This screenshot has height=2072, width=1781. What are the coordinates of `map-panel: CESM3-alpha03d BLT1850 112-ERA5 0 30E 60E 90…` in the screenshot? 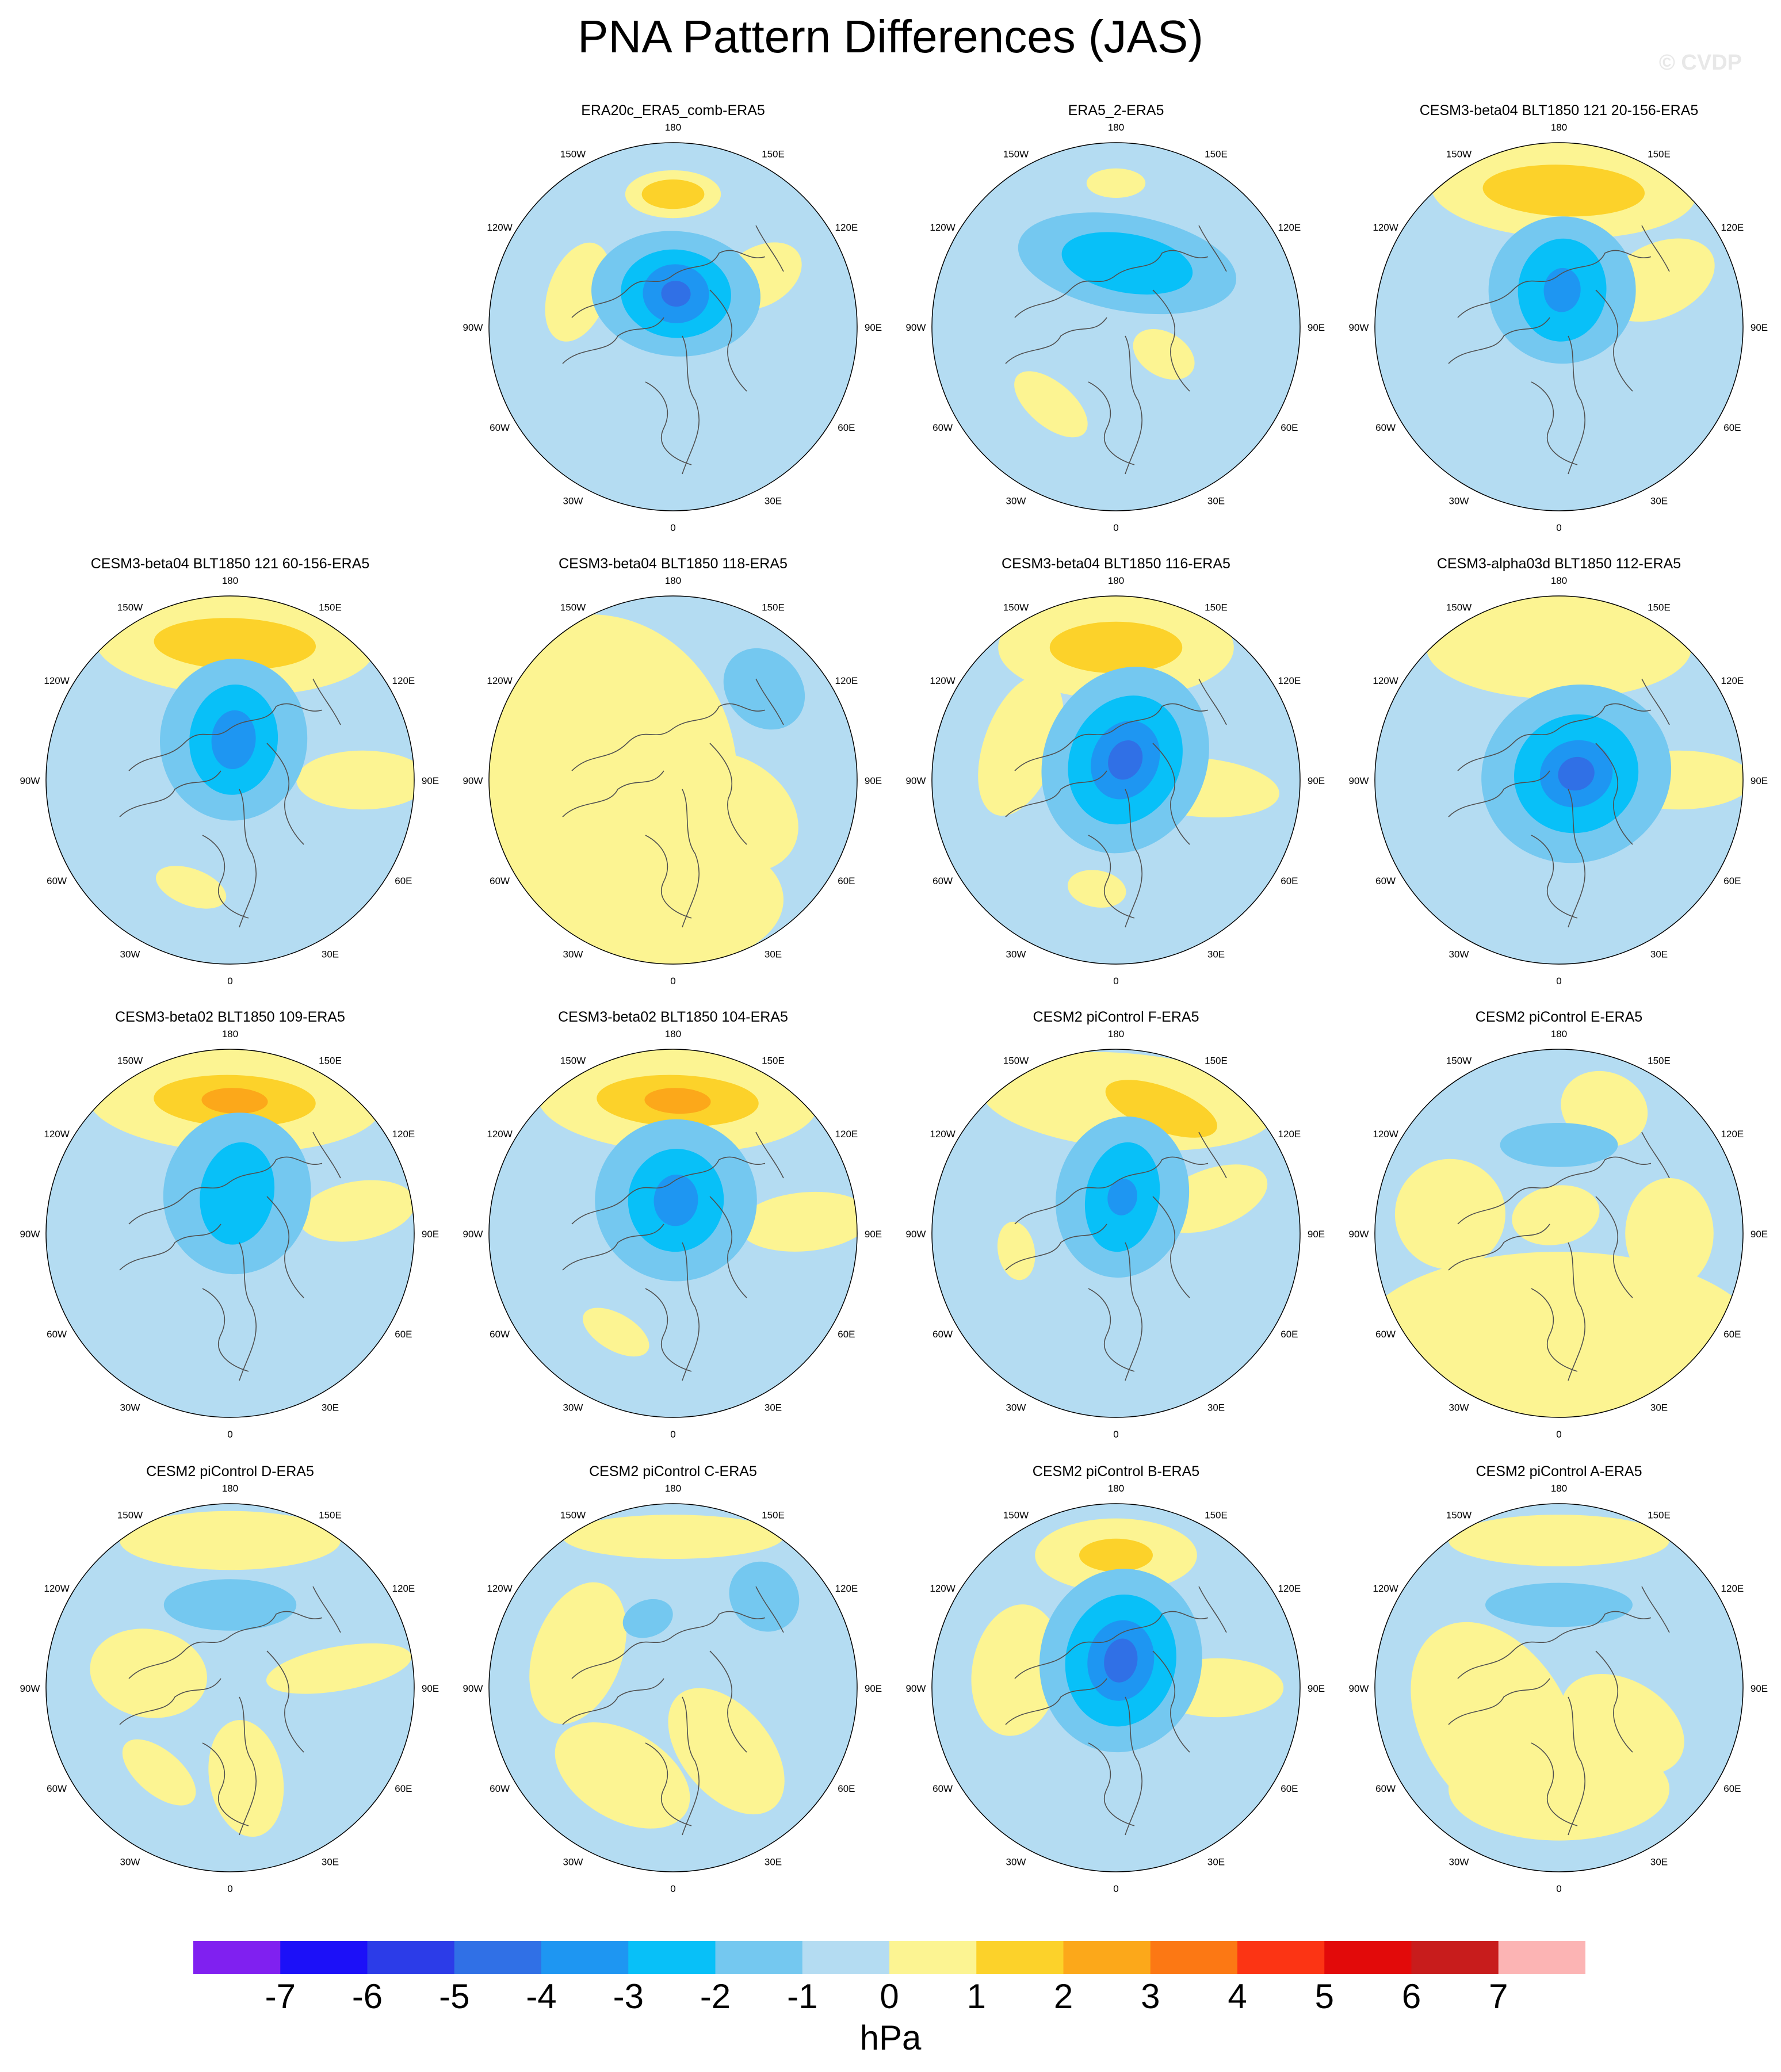 It's located at (1559, 780).